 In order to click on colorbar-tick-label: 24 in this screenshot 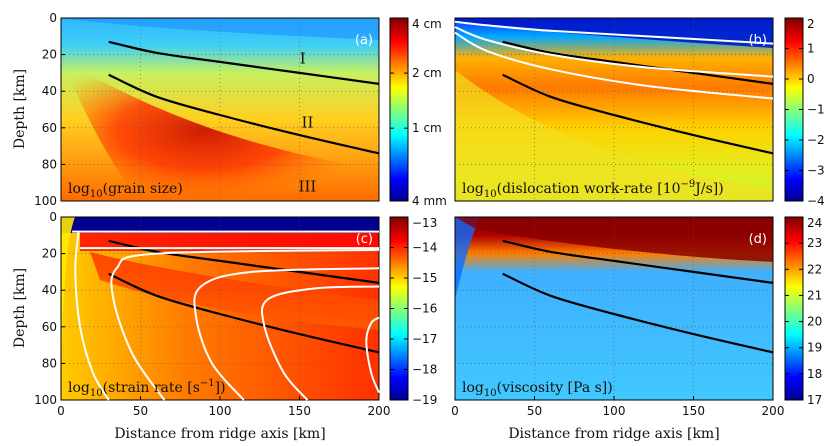, I will do `click(814, 223)`.